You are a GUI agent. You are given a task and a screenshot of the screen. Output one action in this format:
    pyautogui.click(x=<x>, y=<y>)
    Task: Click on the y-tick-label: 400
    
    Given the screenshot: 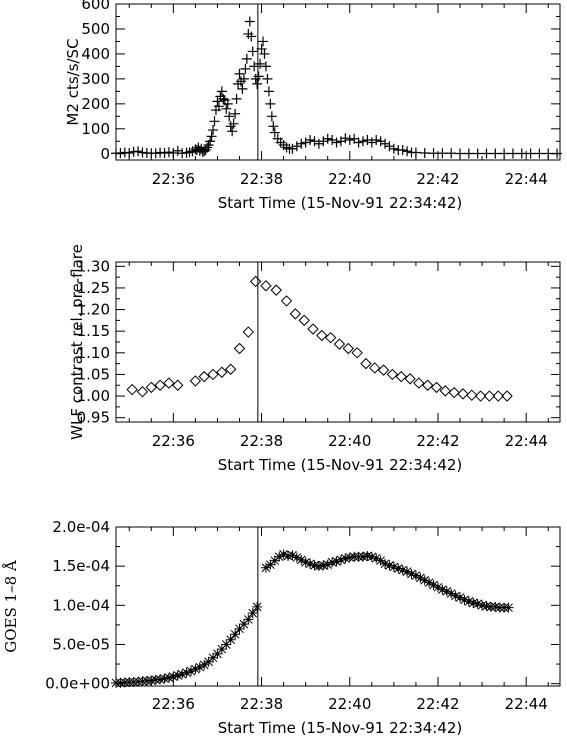 What is the action you would take?
    pyautogui.click(x=95, y=54)
    